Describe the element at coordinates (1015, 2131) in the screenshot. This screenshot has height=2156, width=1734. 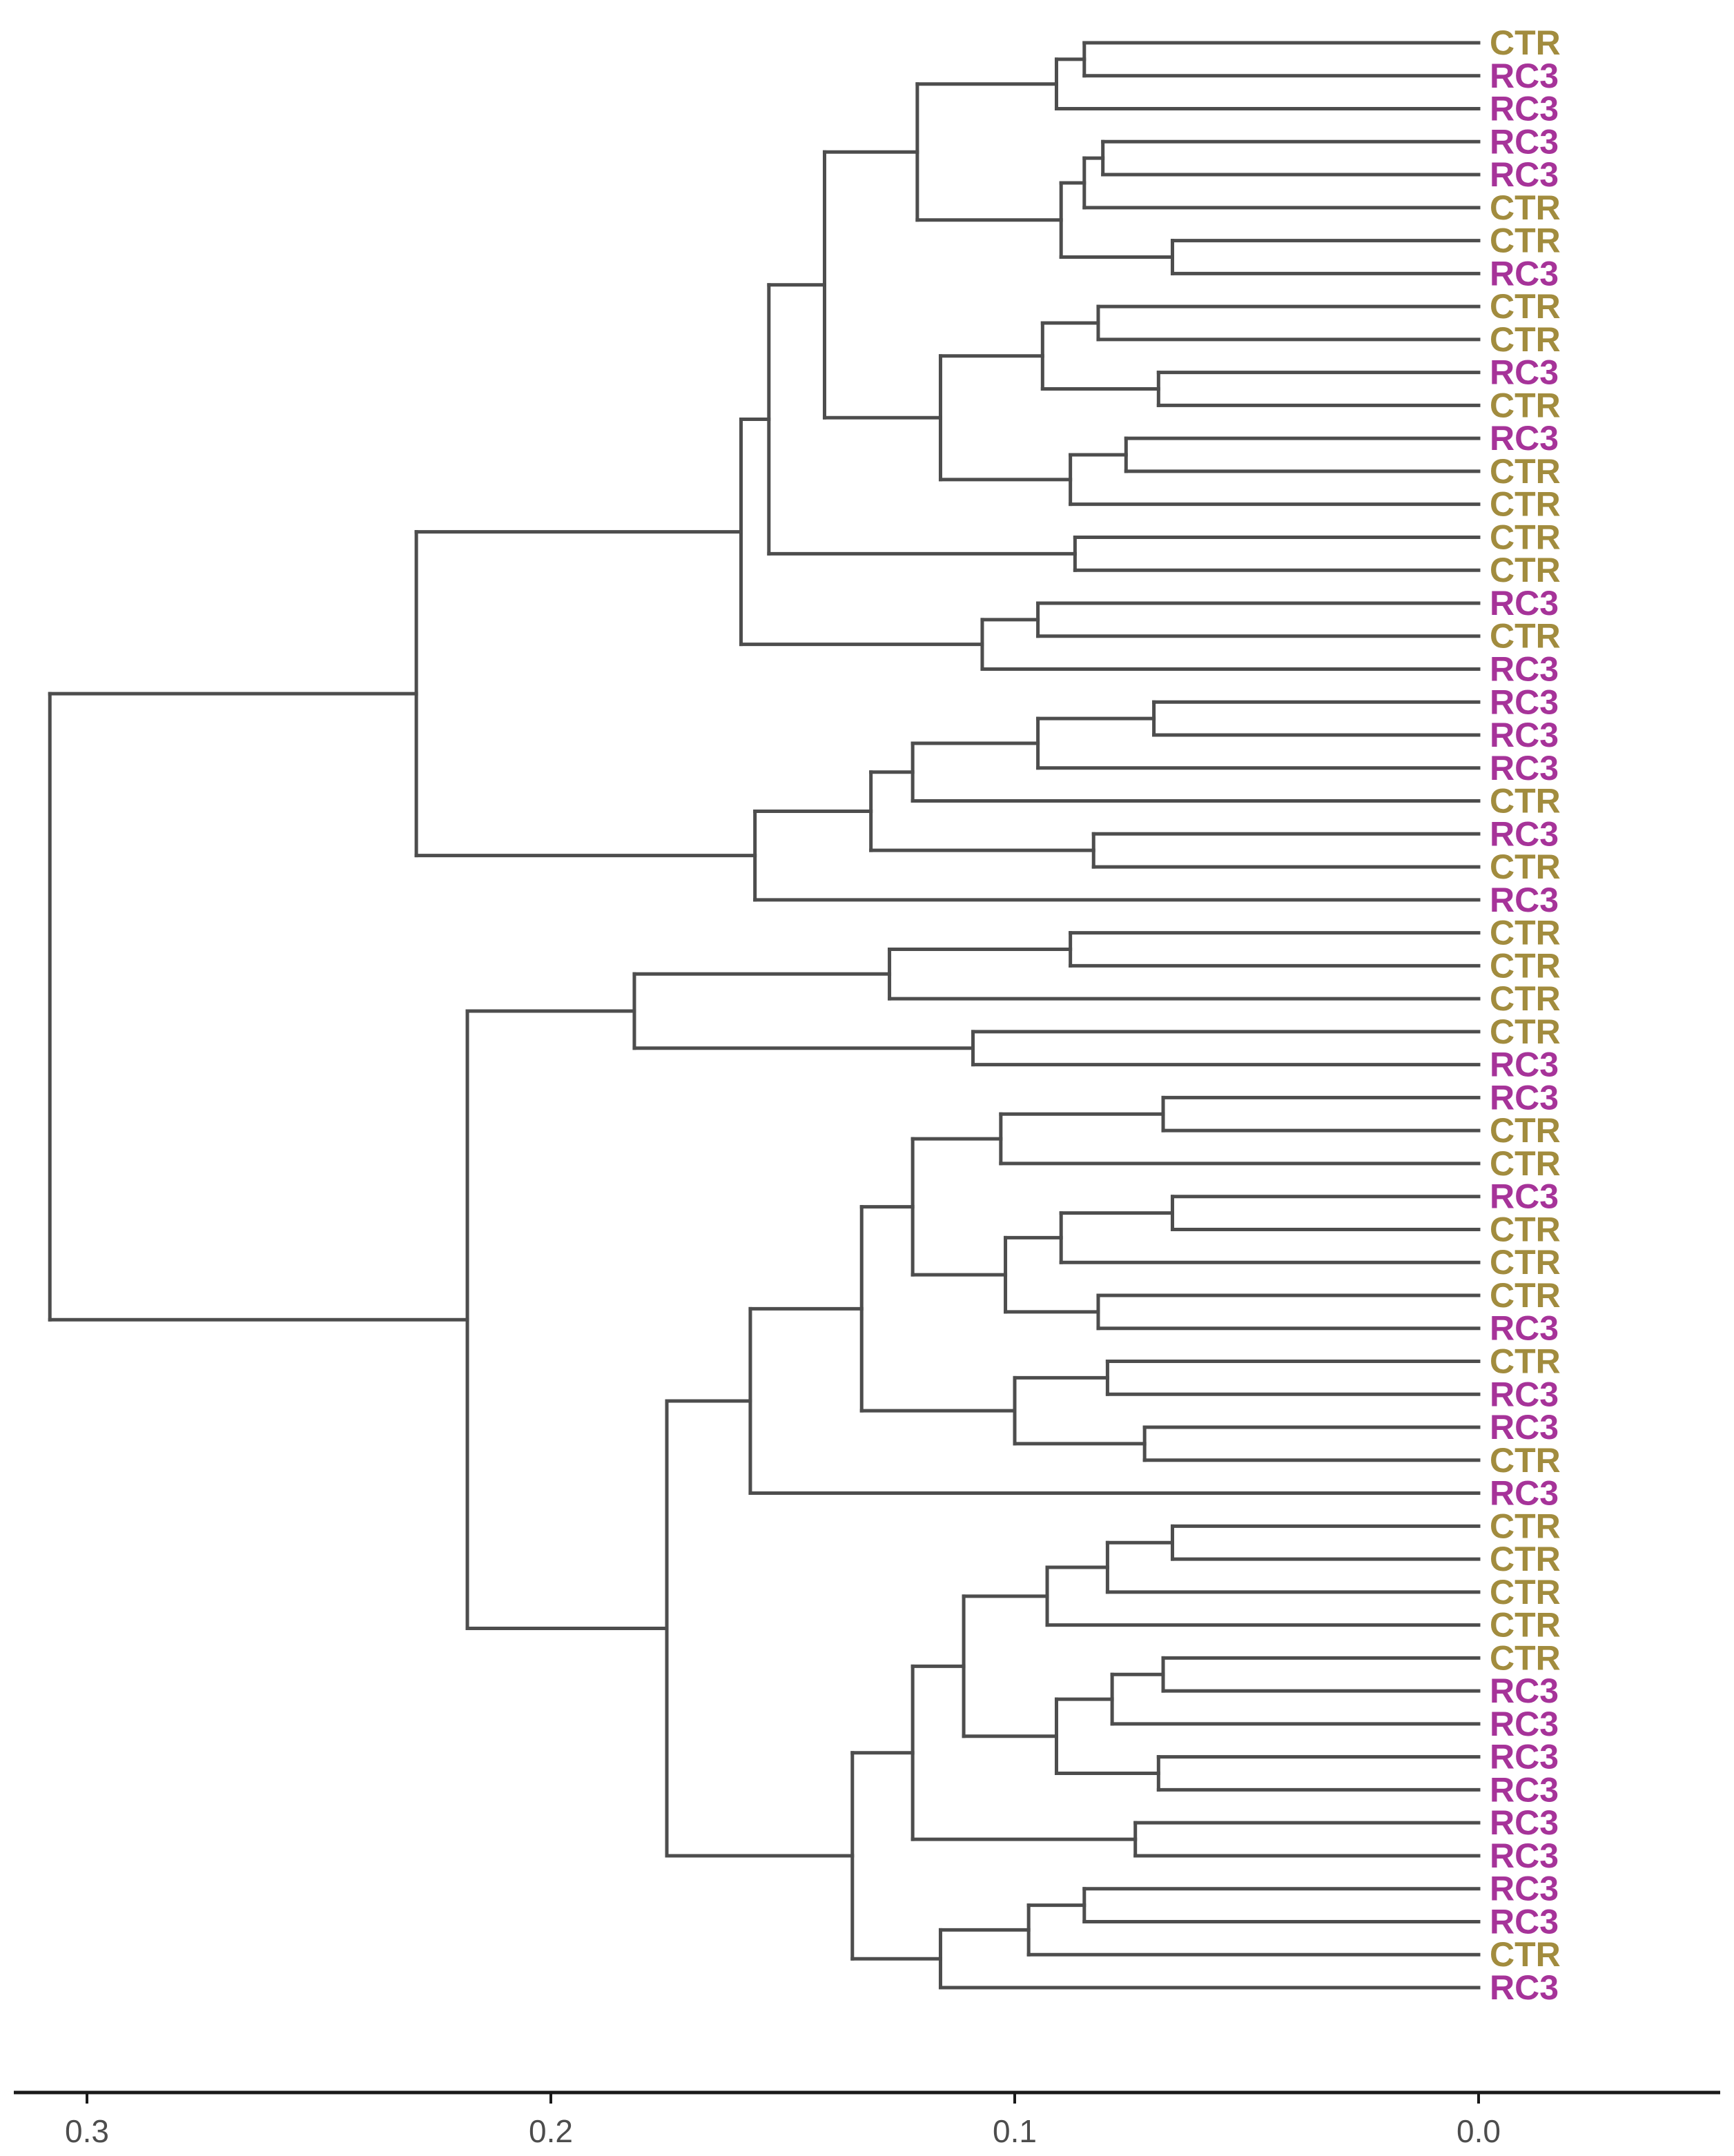
I see `x-tick-label: 0.1` at that location.